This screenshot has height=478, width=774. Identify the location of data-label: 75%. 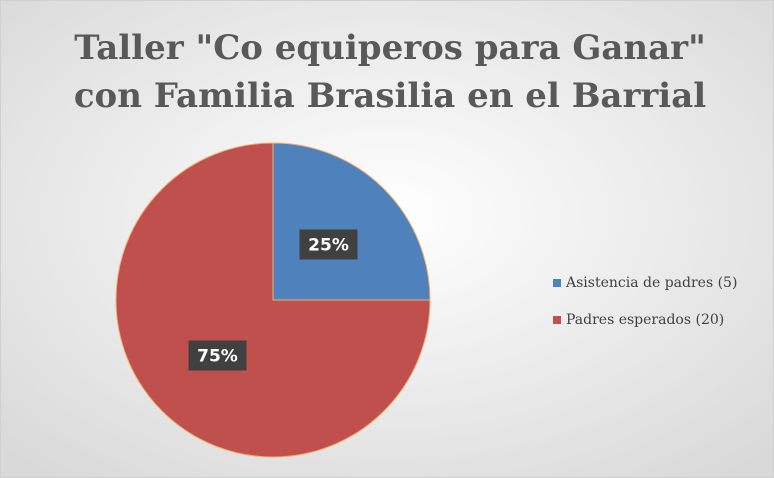
(217, 357).